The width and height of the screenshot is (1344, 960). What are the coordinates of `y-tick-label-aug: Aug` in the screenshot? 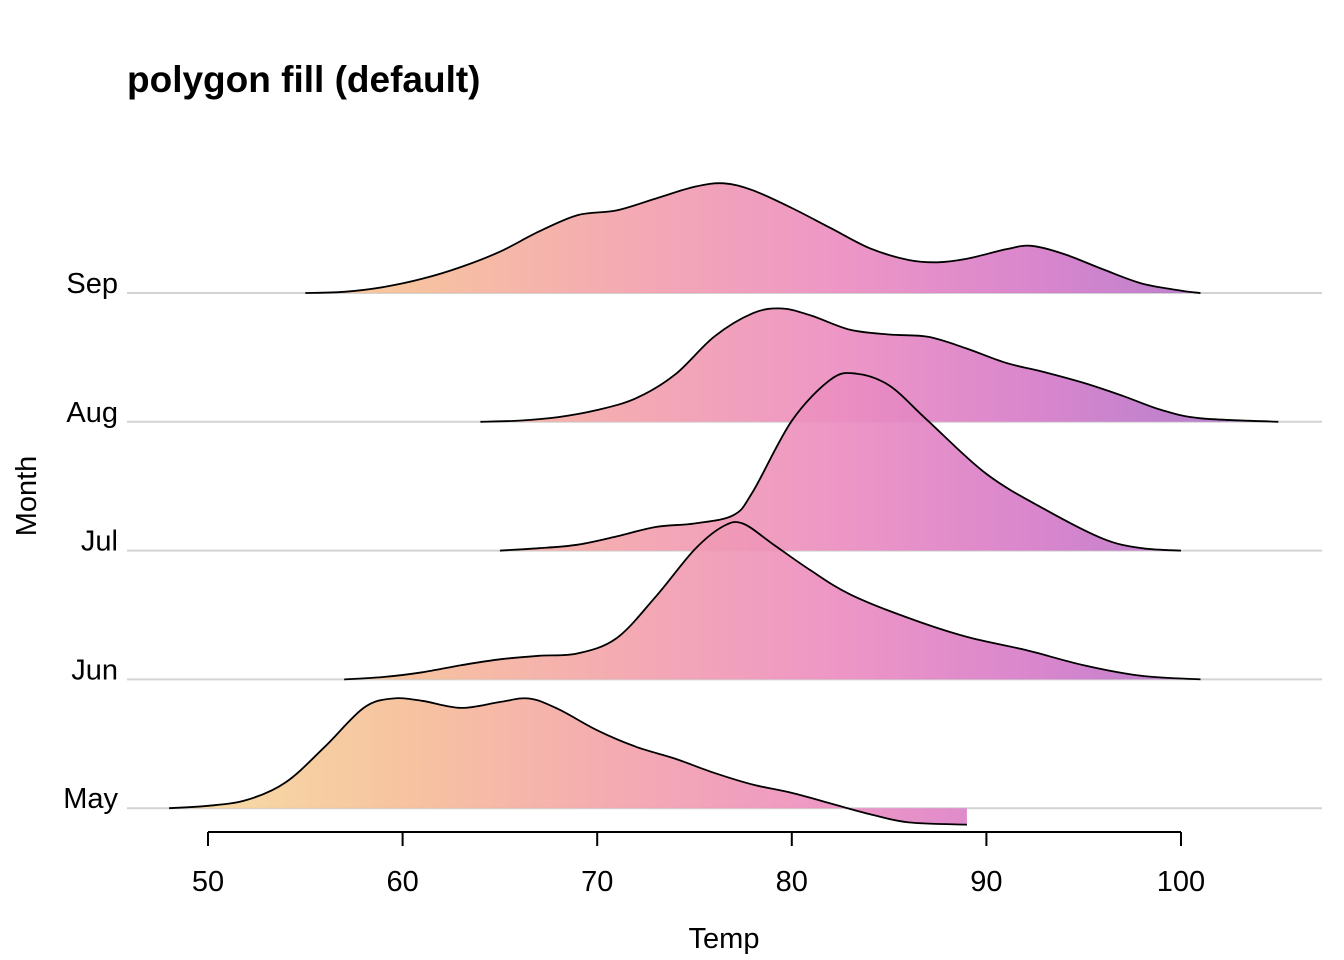 It's located at (92, 413).